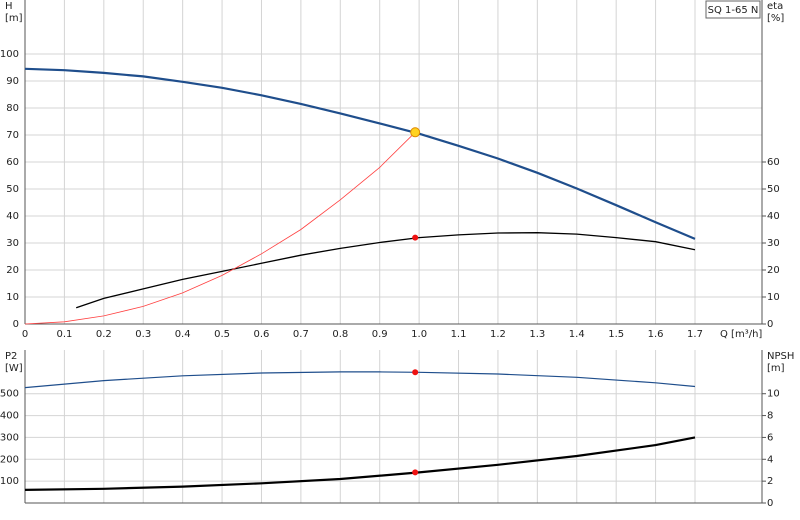  I want to click on x-tick-label: 0.9, so click(380, 334).